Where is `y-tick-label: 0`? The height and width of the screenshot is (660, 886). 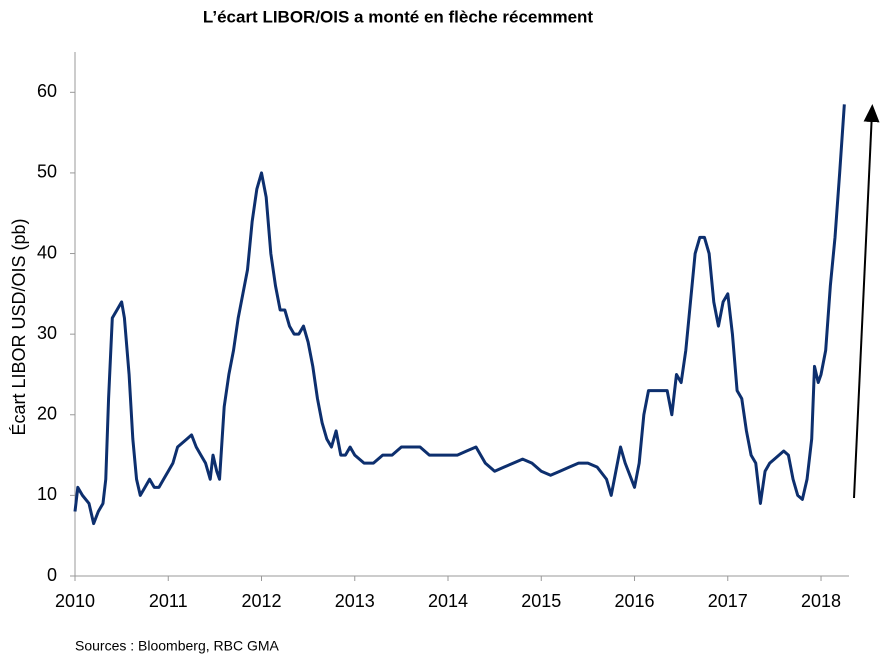
y-tick-label: 0 is located at coordinates (52, 575).